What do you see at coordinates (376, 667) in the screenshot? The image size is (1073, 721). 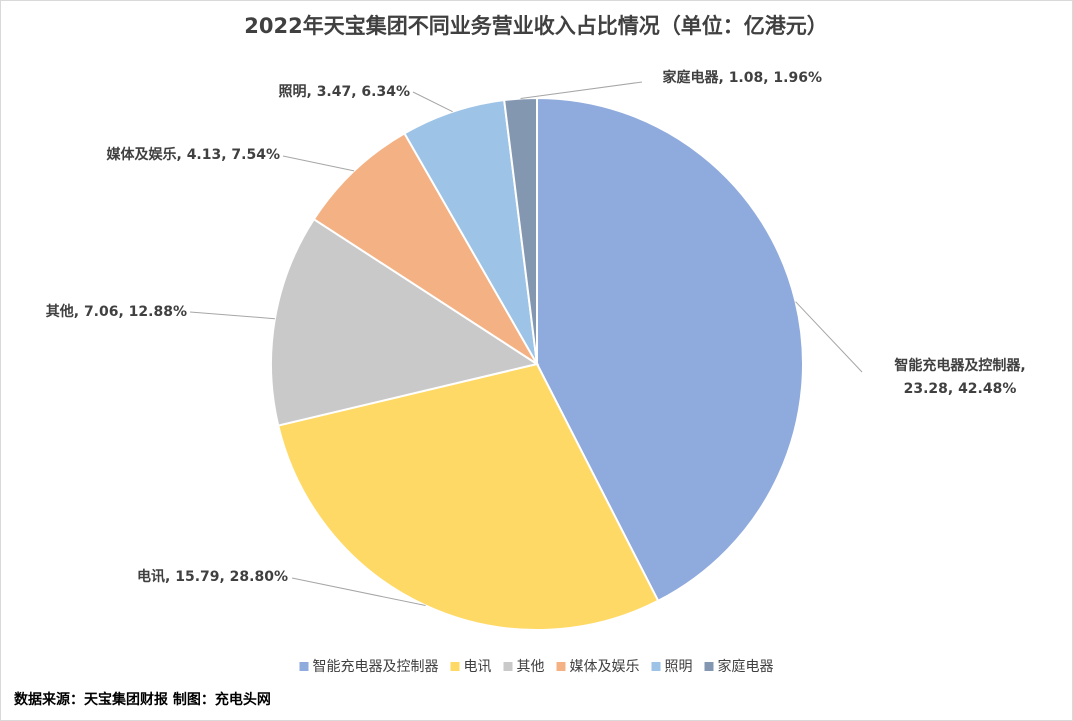 I see `legend-label: 智能充电器及控制器` at bounding box center [376, 667].